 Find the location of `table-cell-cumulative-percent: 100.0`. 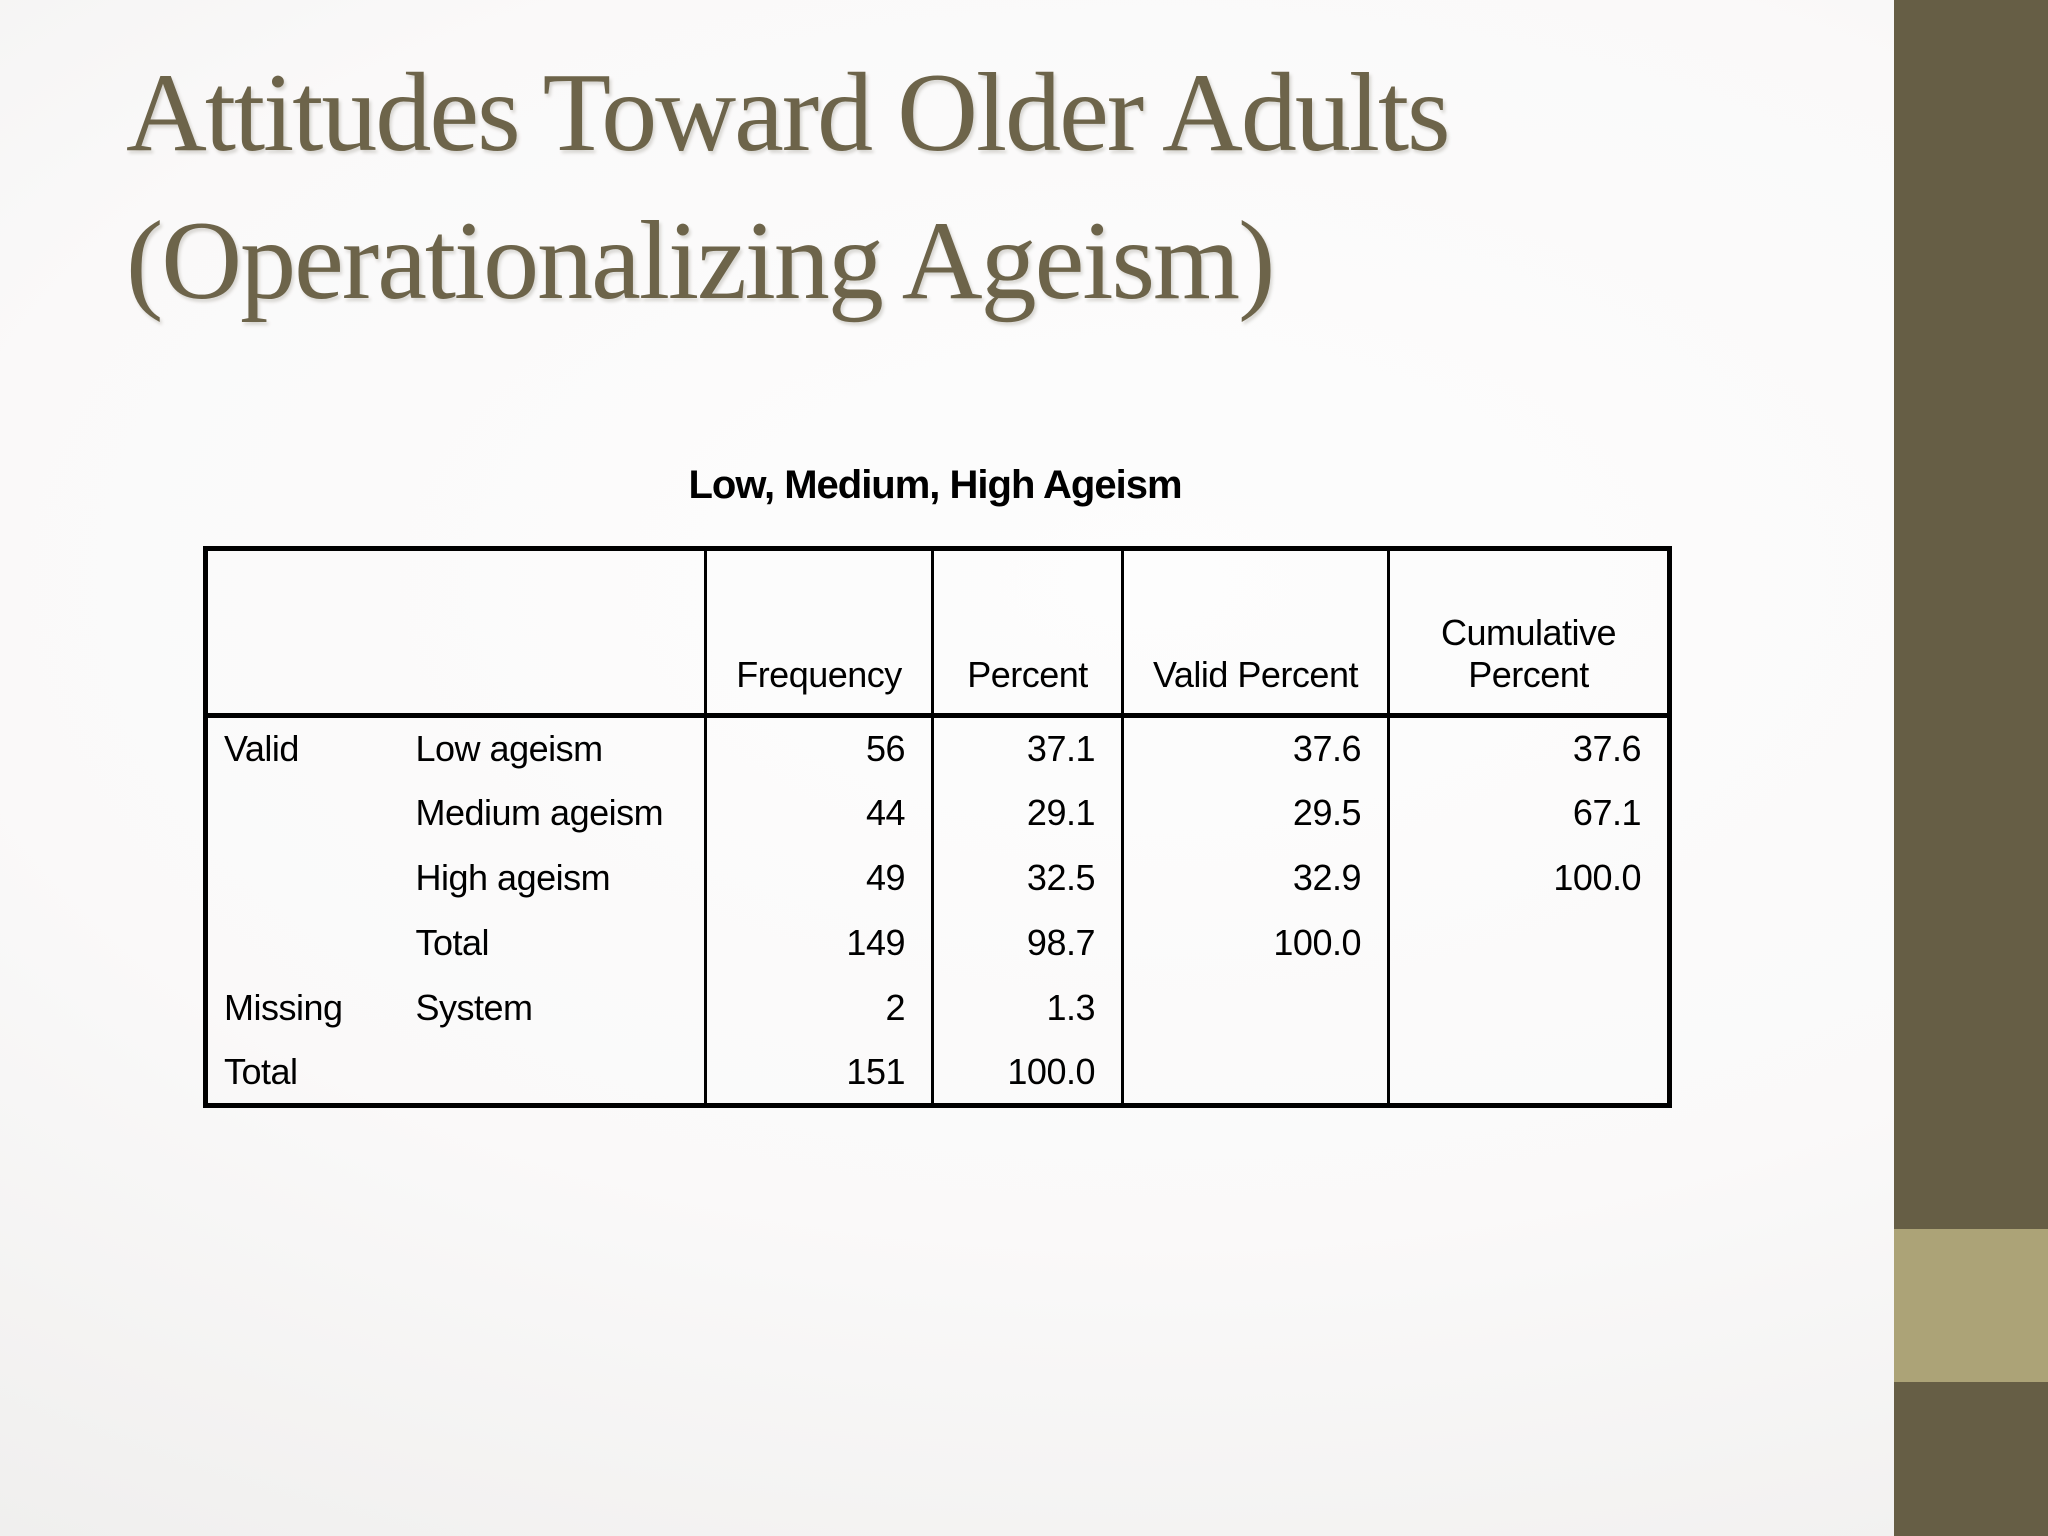

table-cell-cumulative-percent: 100.0 is located at coordinates (1528, 878).